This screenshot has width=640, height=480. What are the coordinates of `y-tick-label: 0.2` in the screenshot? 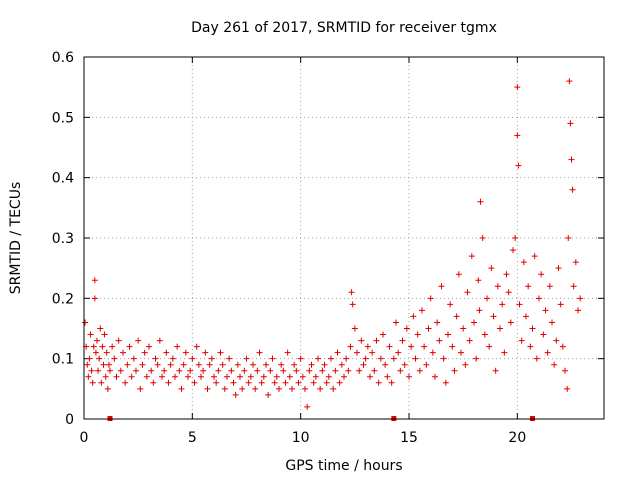 It's located at (63, 299).